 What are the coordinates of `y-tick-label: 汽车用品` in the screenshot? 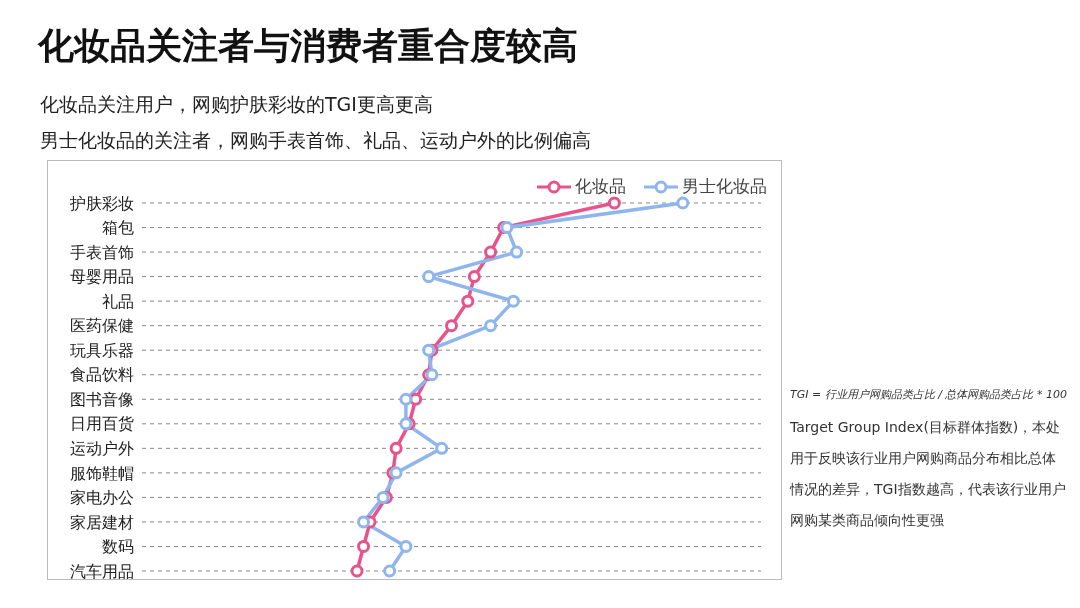 It's located at (102, 571).